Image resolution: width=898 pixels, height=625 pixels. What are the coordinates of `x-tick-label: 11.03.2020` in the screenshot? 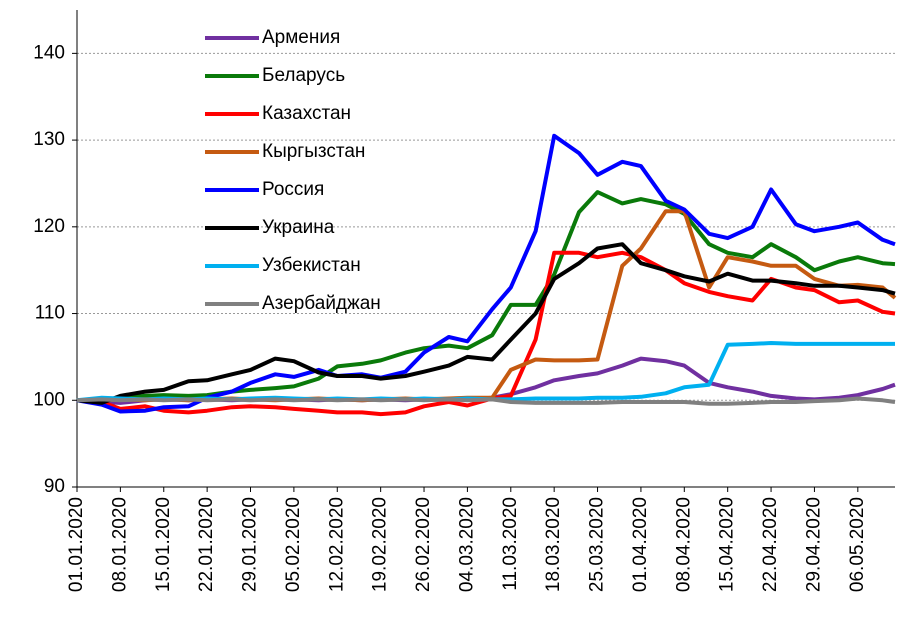 It's located at (510, 544).